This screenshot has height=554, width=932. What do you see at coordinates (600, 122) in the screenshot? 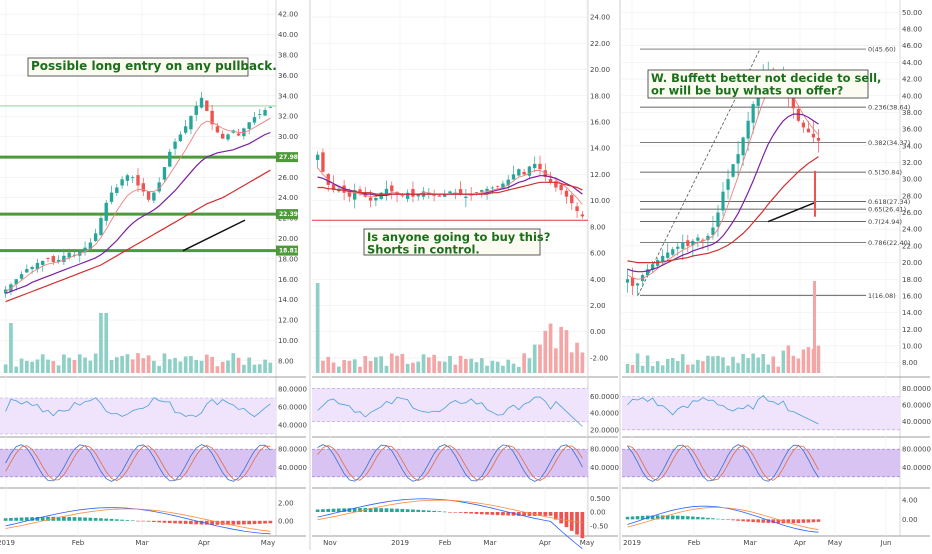
I see `price-tick-label: 16.00` at bounding box center [600, 122].